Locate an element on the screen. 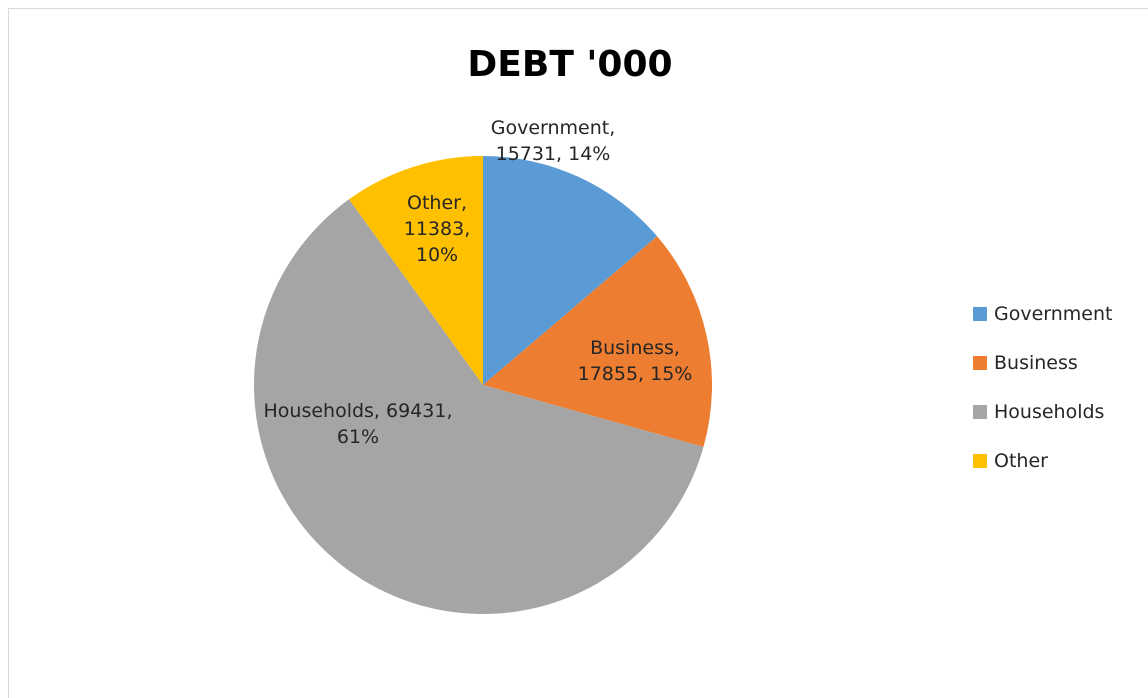  legend-swatch-business is located at coordinates (980, 363).